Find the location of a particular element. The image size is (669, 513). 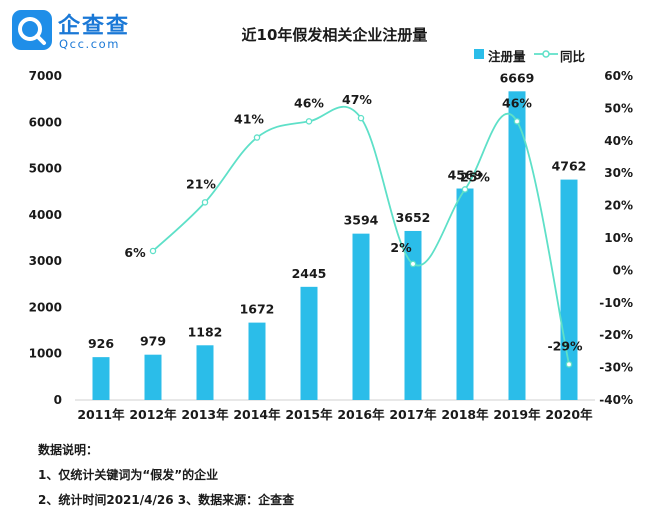

y-right-tick-label: -10% is located at coordinates (616, 303).